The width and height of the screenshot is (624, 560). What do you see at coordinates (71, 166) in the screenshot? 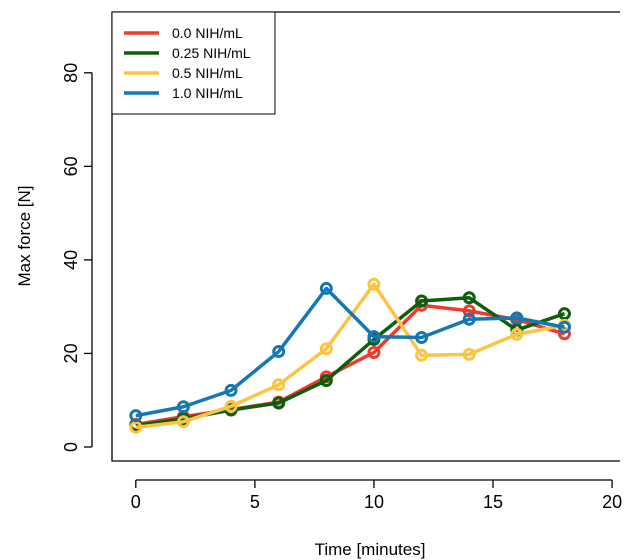
I see `y-tick-label: 60` at bounding box center [71, 166].